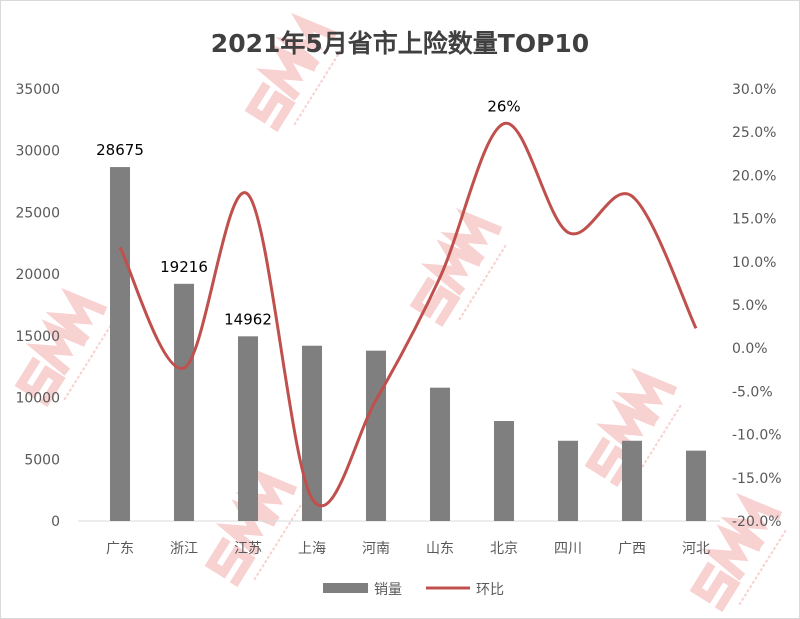  I want to click on y-left-tick: 25000, so click(37, 213).